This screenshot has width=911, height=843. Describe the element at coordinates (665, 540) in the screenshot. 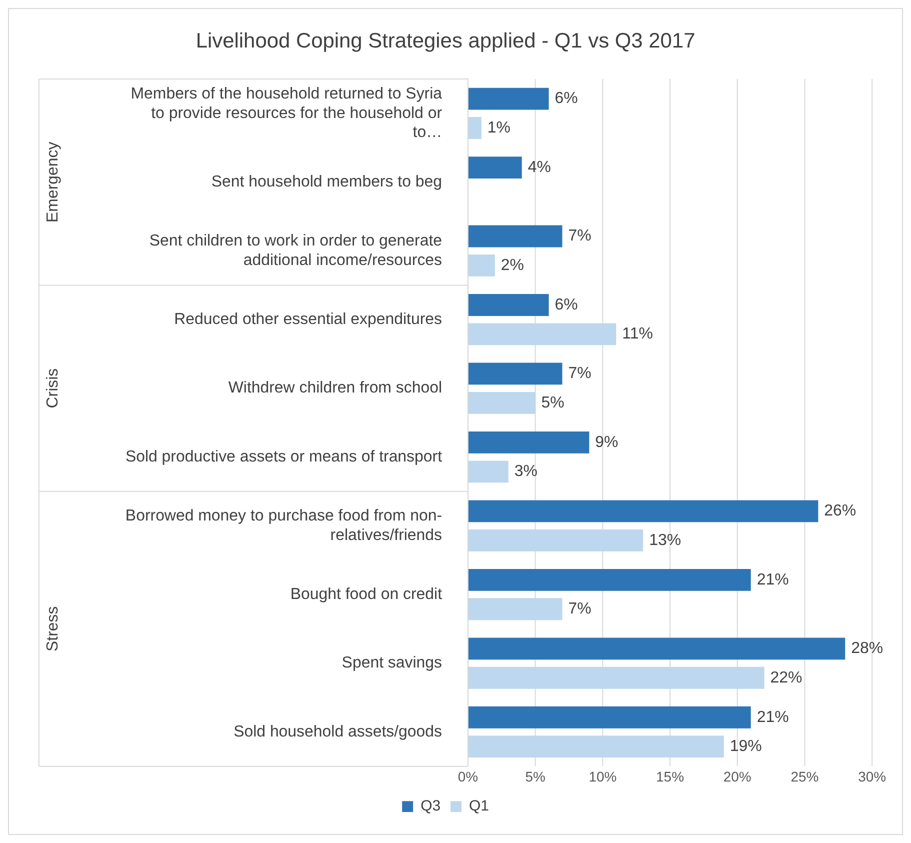

I see `data-label: 13%` at that location.